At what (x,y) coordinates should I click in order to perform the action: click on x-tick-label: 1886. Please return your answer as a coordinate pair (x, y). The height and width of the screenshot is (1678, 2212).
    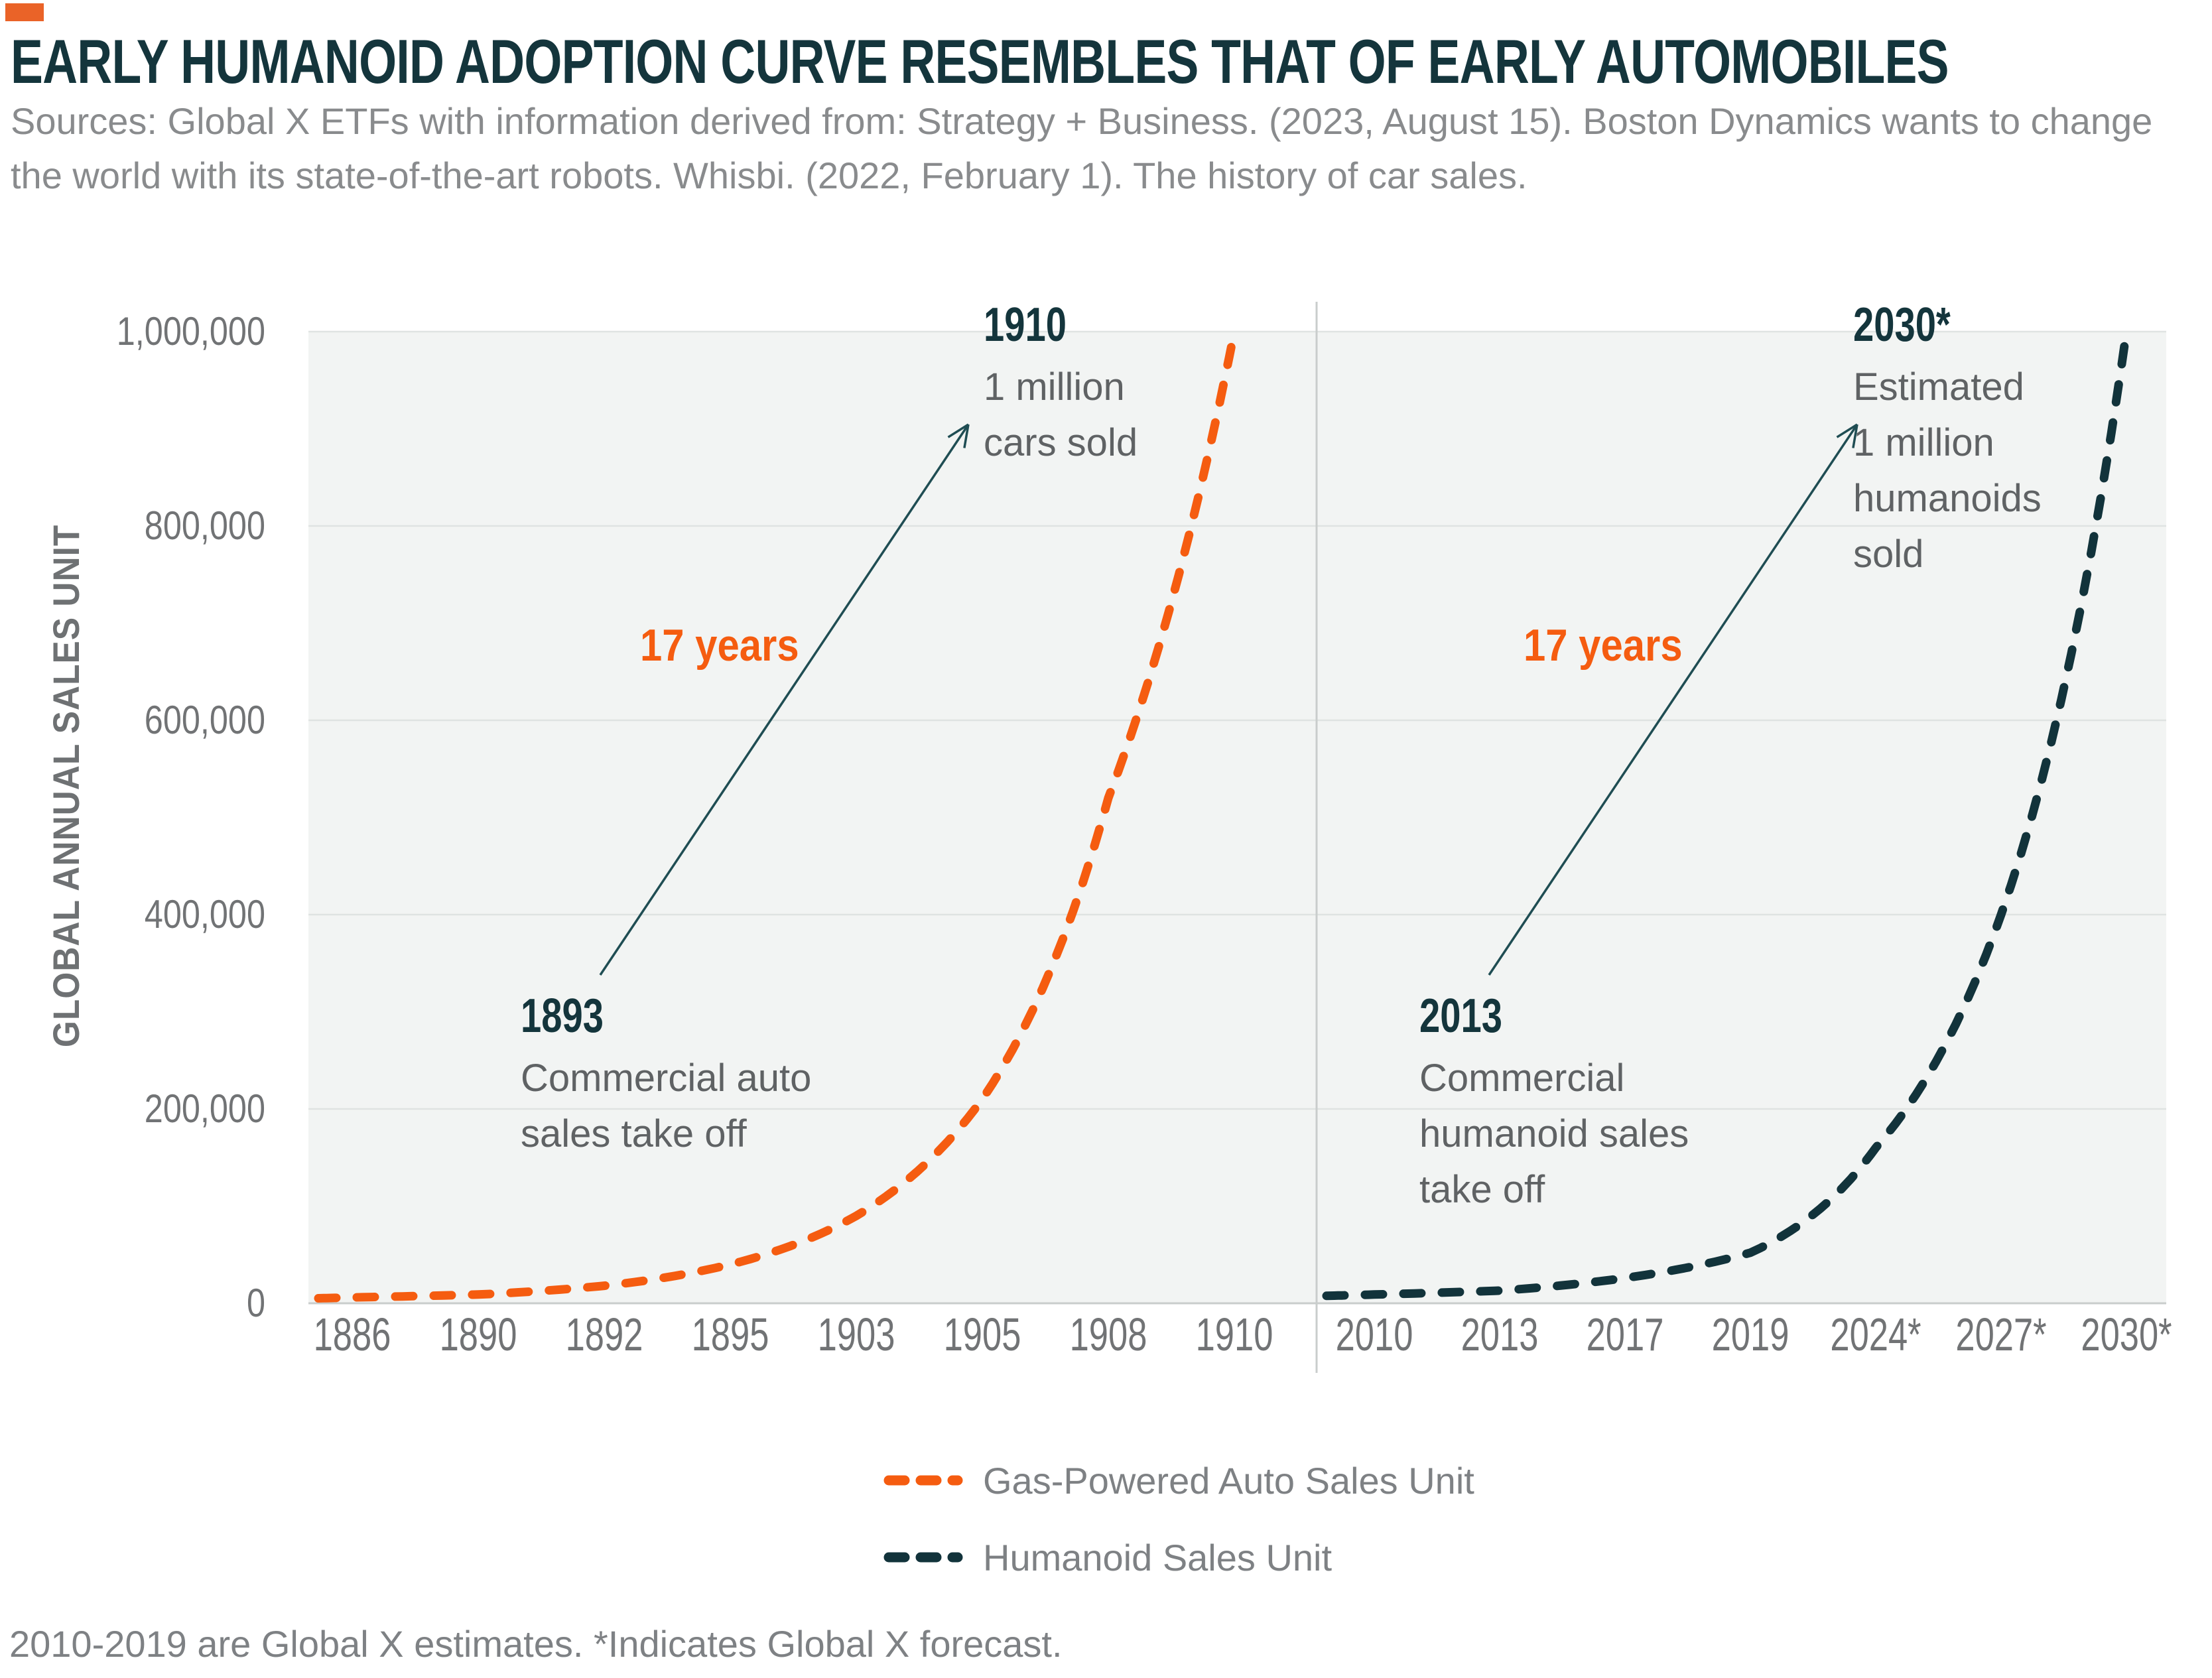
    Looking at the image, I should click on (352, 1334).